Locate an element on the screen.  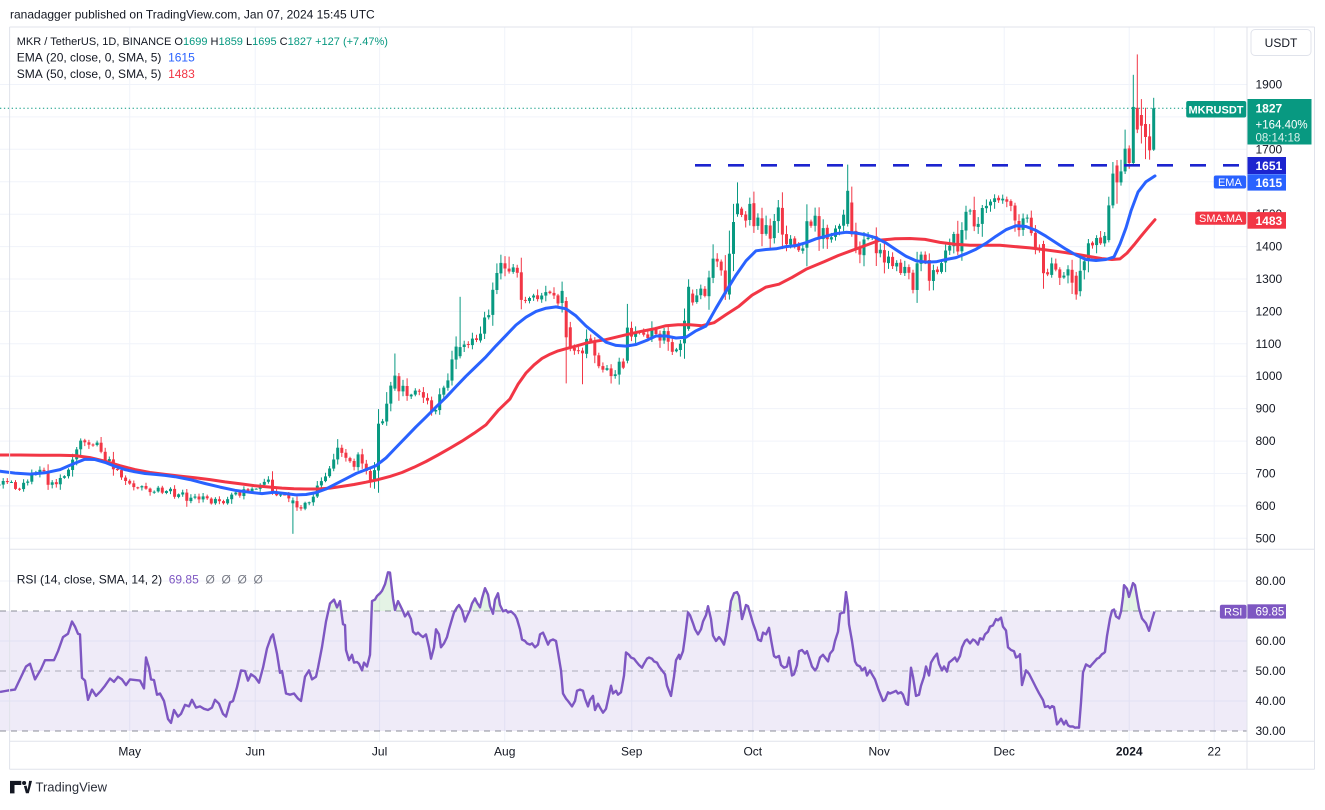
svg-text: 30.00 is located at coordinates (1271, 731).